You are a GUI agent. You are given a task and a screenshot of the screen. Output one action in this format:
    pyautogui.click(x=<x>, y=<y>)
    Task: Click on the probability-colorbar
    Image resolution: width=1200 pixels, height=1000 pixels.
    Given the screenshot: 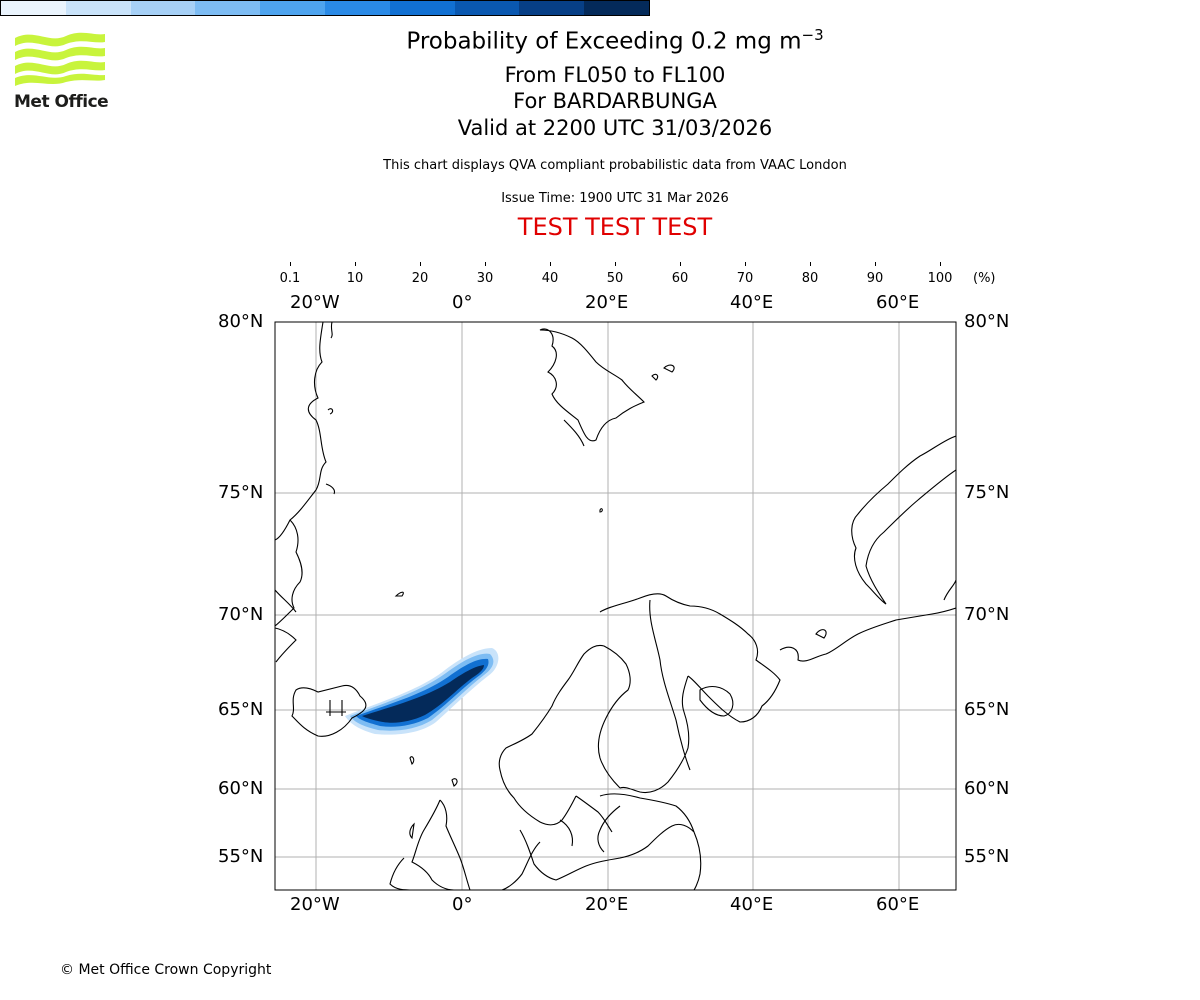 What is the action you would take?
    pyautogui.click(x=325, y=8)
    